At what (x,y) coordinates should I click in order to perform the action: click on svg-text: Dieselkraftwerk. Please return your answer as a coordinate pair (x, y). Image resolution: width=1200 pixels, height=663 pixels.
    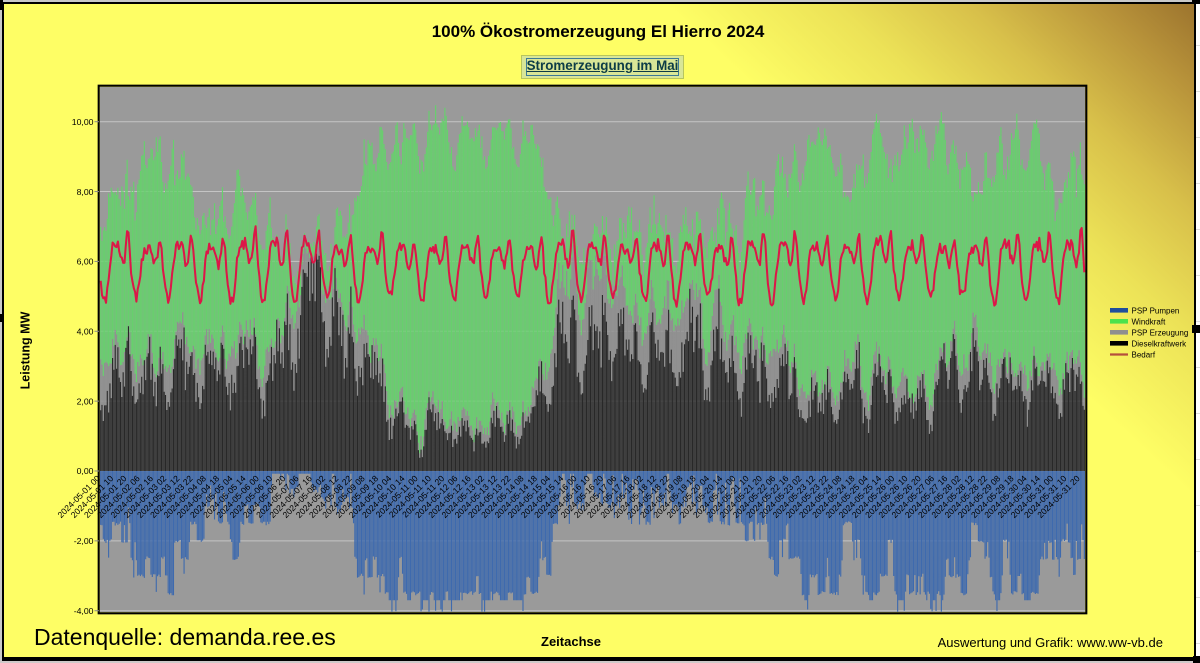
    Looking at the image, I should click on (1160, 344).